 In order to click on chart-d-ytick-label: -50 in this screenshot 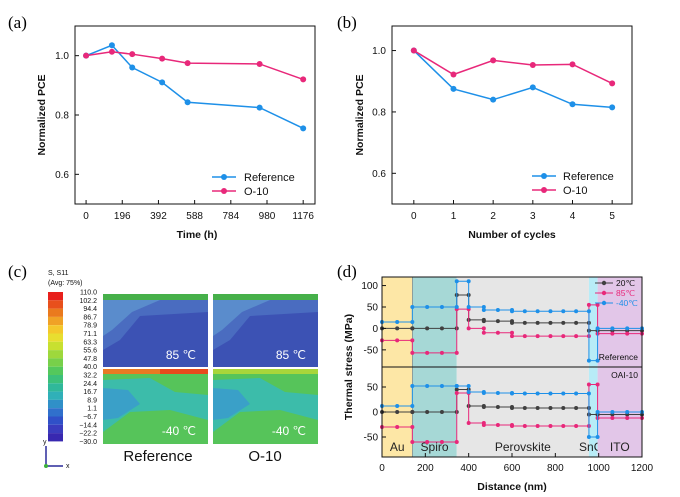, I will do `click(371, 350)`.